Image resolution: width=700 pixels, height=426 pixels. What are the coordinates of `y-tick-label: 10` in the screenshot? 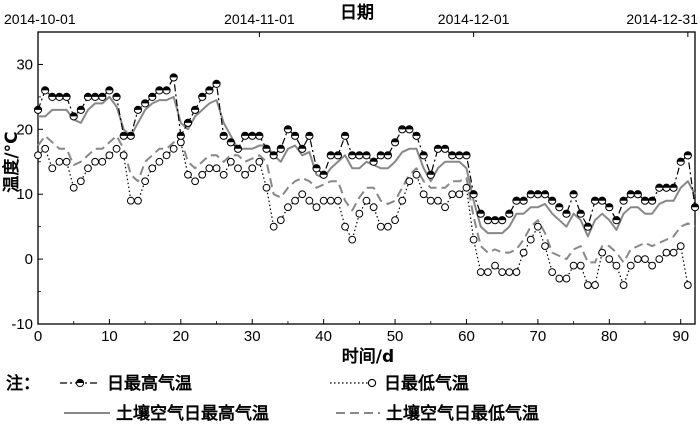 It's located at (24, 194).